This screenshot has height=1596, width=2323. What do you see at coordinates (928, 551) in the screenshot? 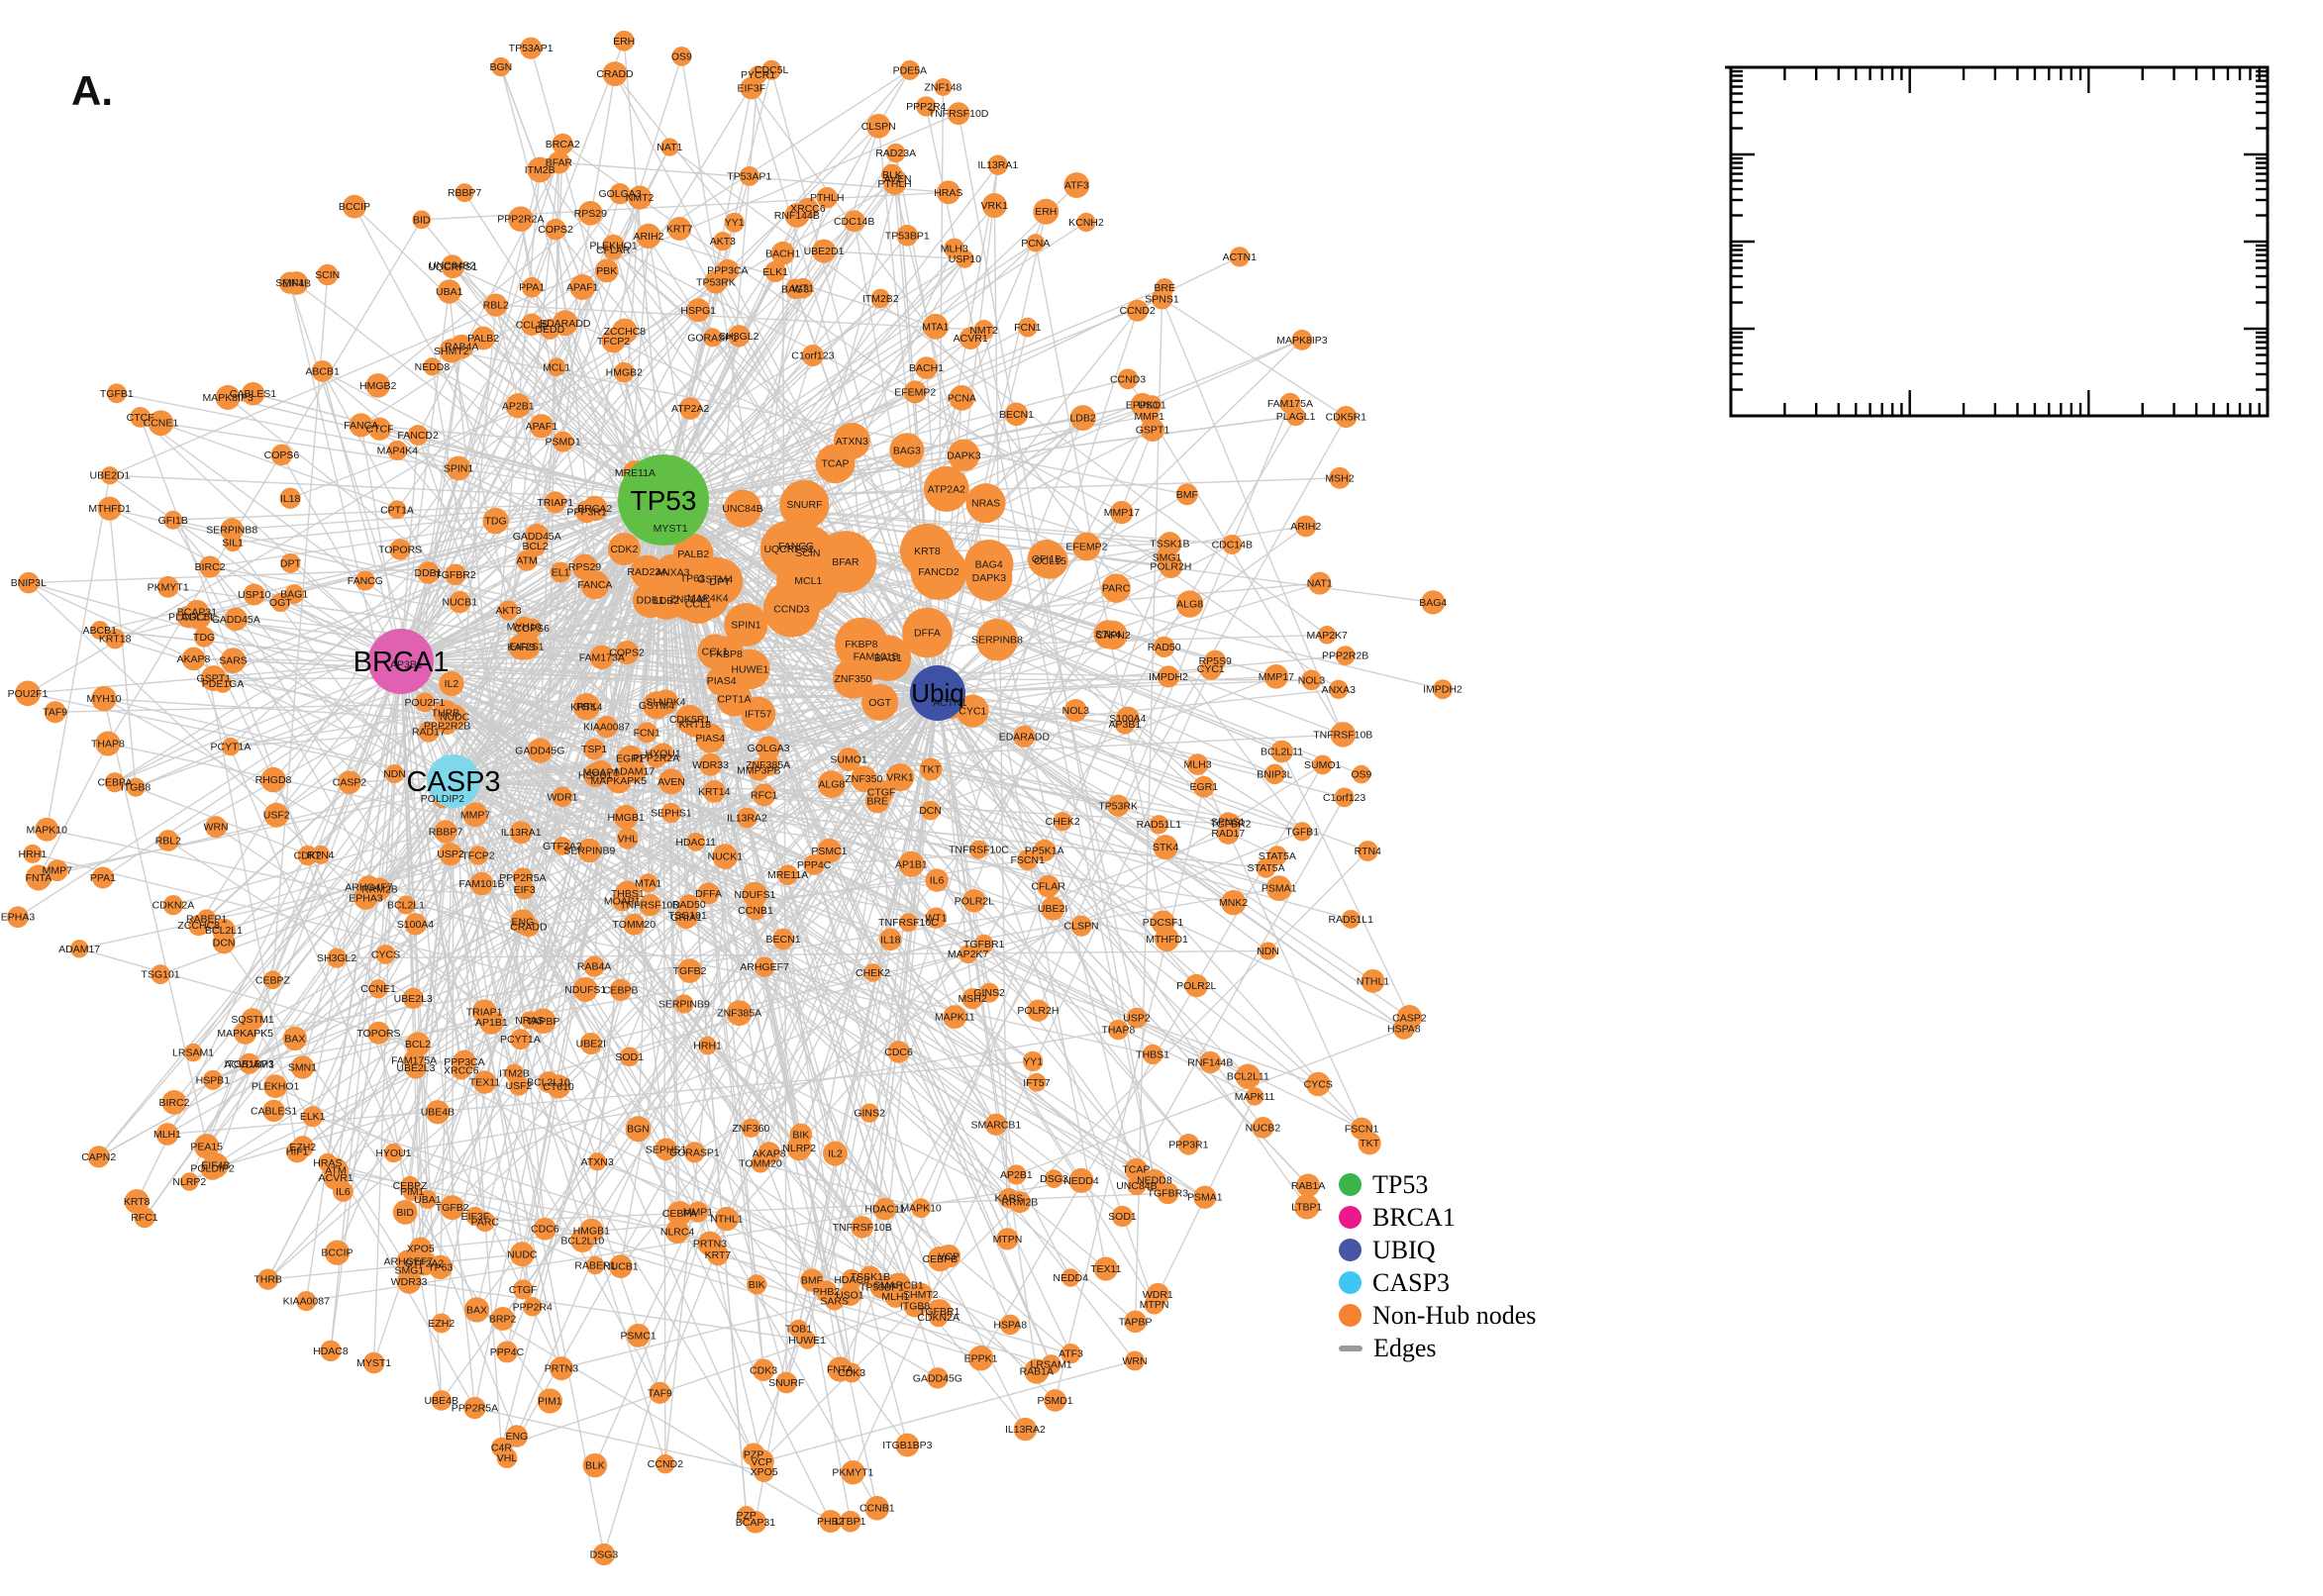
I see `network-node-label: KRT8` at bounding box center [928, 551].